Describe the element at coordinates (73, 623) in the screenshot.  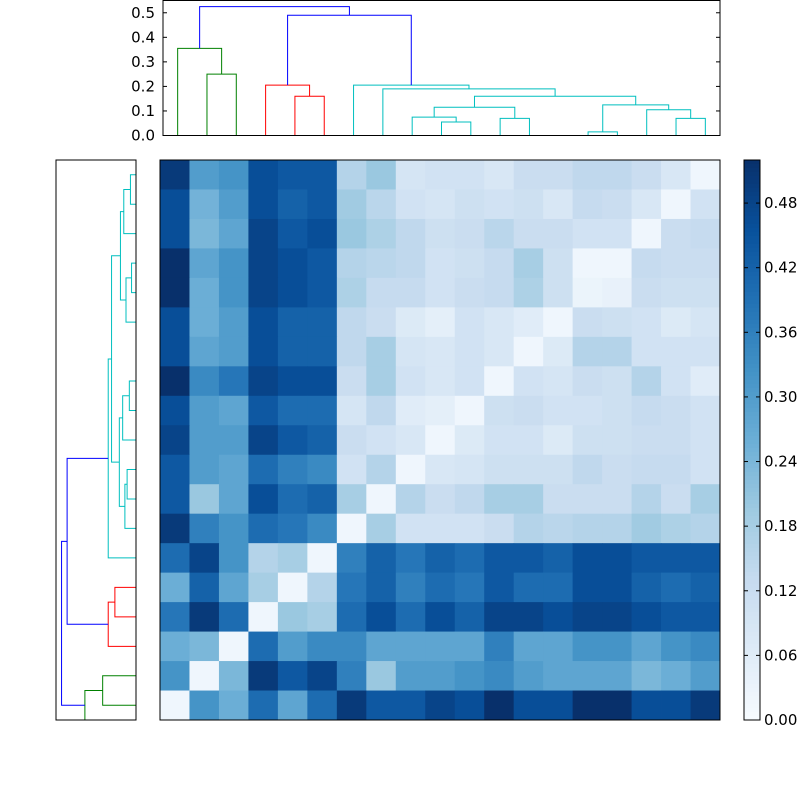
I see `left-dendrogram-link` at that location.